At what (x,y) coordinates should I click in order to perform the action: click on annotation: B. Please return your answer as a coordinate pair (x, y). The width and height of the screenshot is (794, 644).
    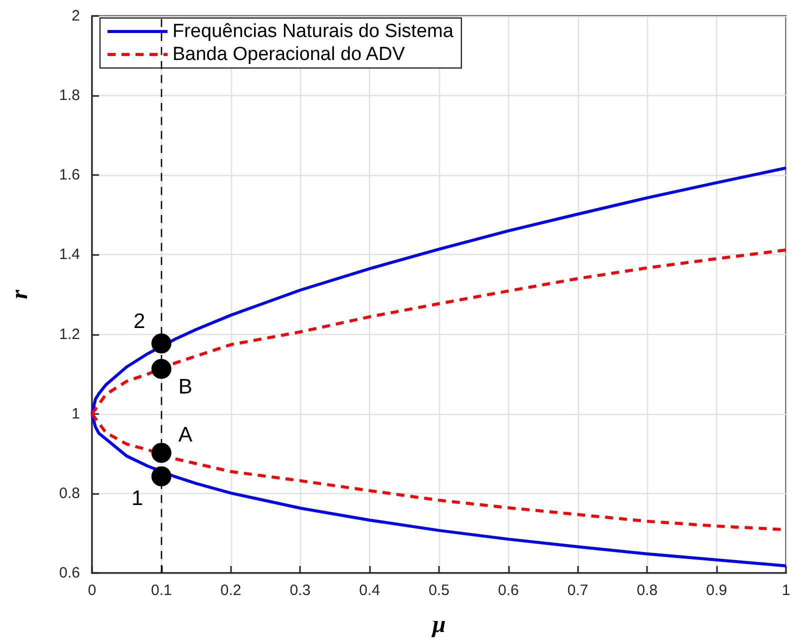
    Looking at the image, I should click on (185, 386).